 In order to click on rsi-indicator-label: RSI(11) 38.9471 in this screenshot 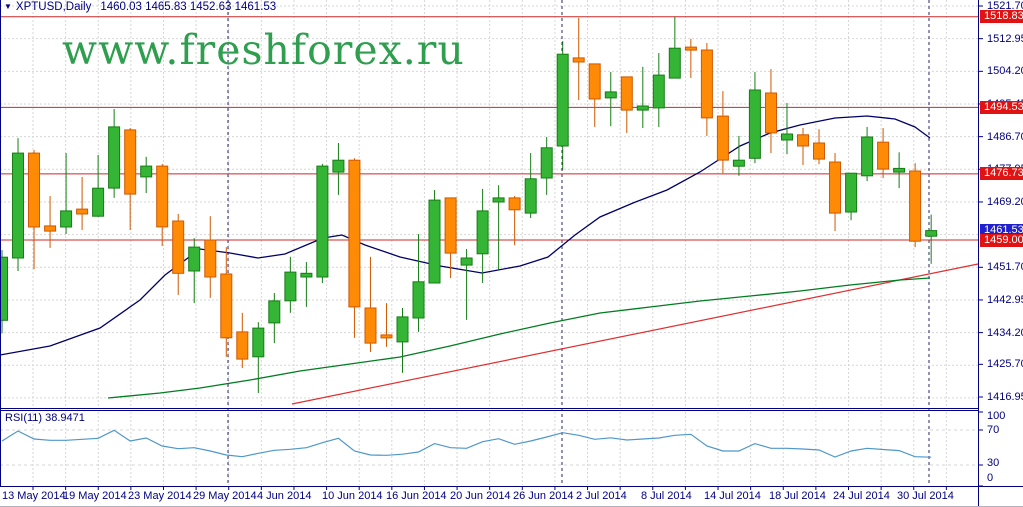, I will do `click(45, 418)`.